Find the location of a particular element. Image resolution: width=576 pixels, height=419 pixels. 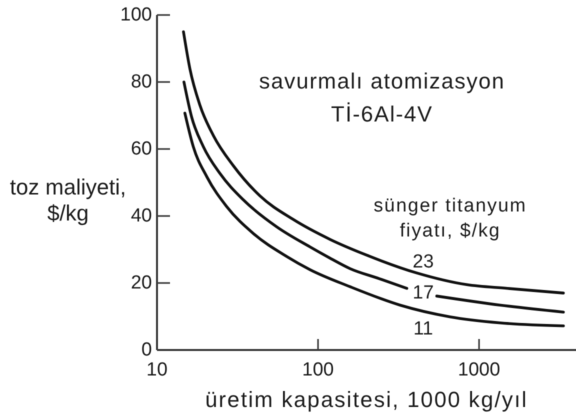

x-tick-label: 1000 is located at coordinates (479, 370).